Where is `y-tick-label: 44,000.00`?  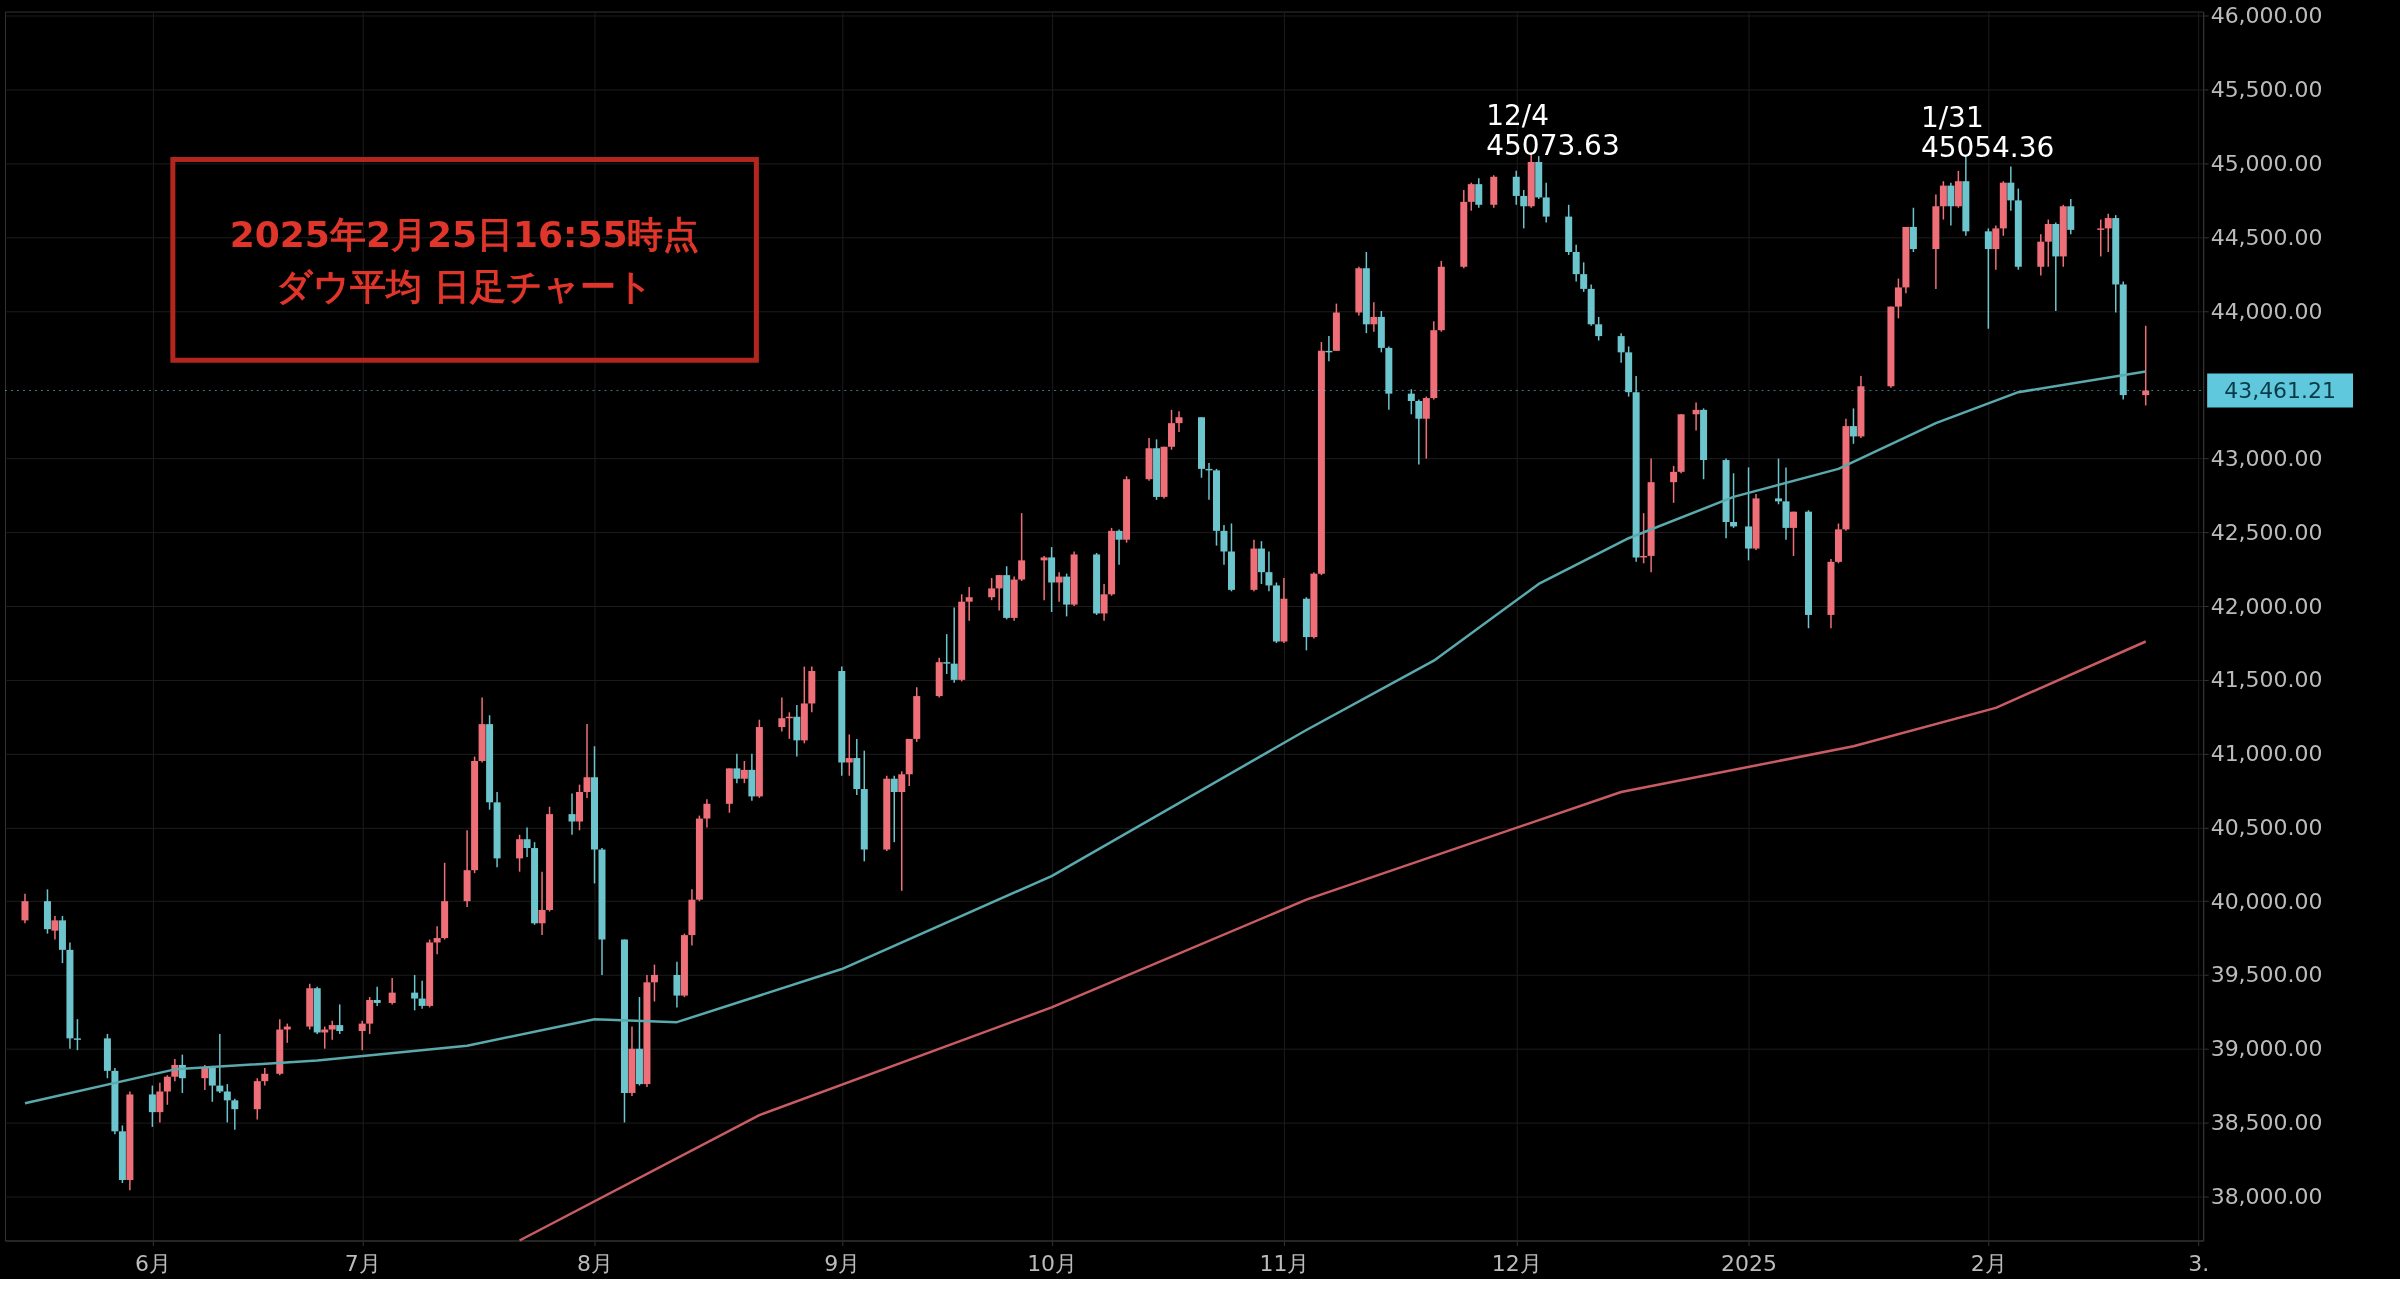
y-tick-label: 44,000.00 is located at coordinates (2266, 311).